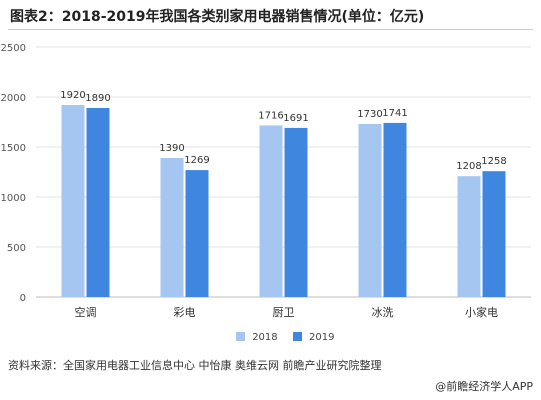 Image resolution: width=541 pixels, height=400 pixels. What do you see at coordinates (484, 386) in the screenshot?
I see `brand-credit: @前瞻经济学人APP` at bounding box center [484, 386].